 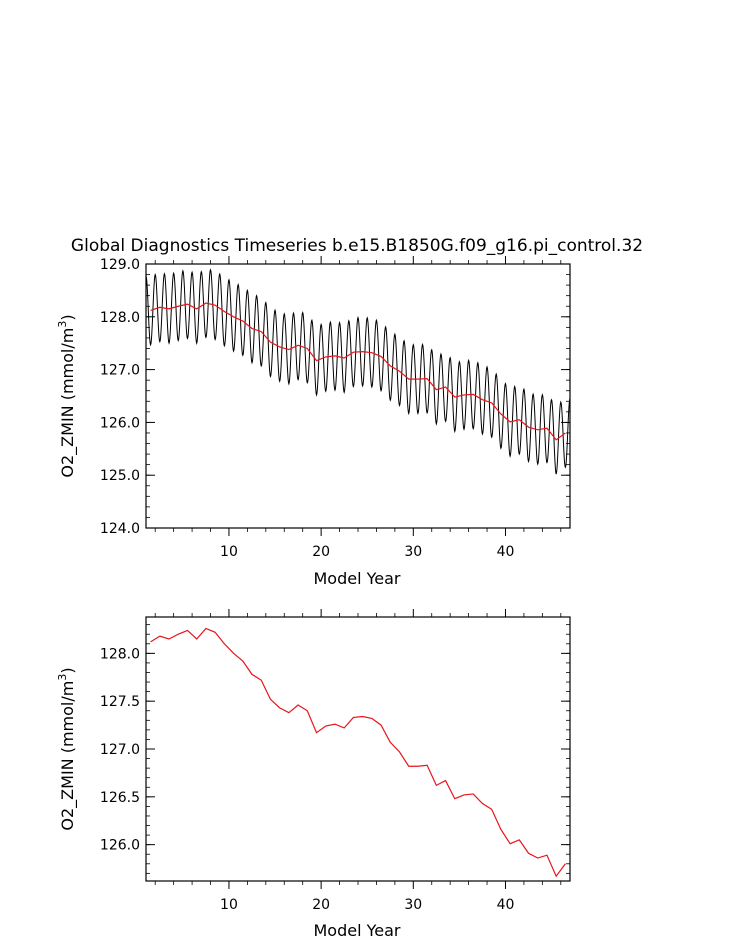 I want to click on top-y-axis-title-main: O2_ZMIN (mmol/m, so click(x=68, y=403).